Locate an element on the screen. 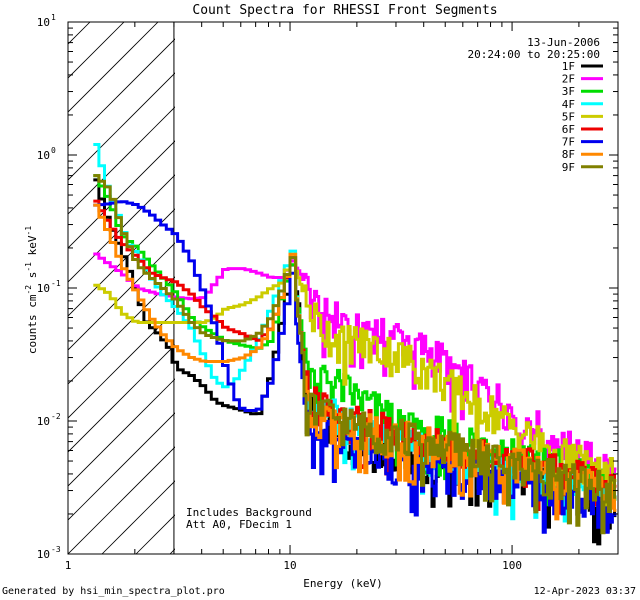  x-tick-label: 100 is located at coordinates (512, 565).